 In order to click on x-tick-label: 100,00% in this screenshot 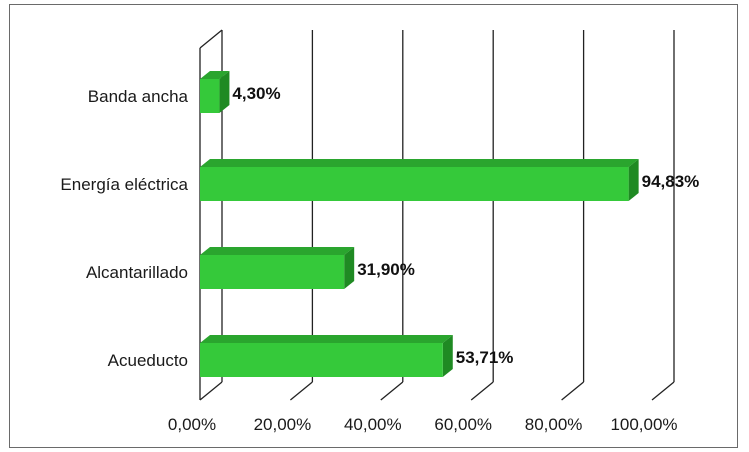, I will do `click(643, 424)`.